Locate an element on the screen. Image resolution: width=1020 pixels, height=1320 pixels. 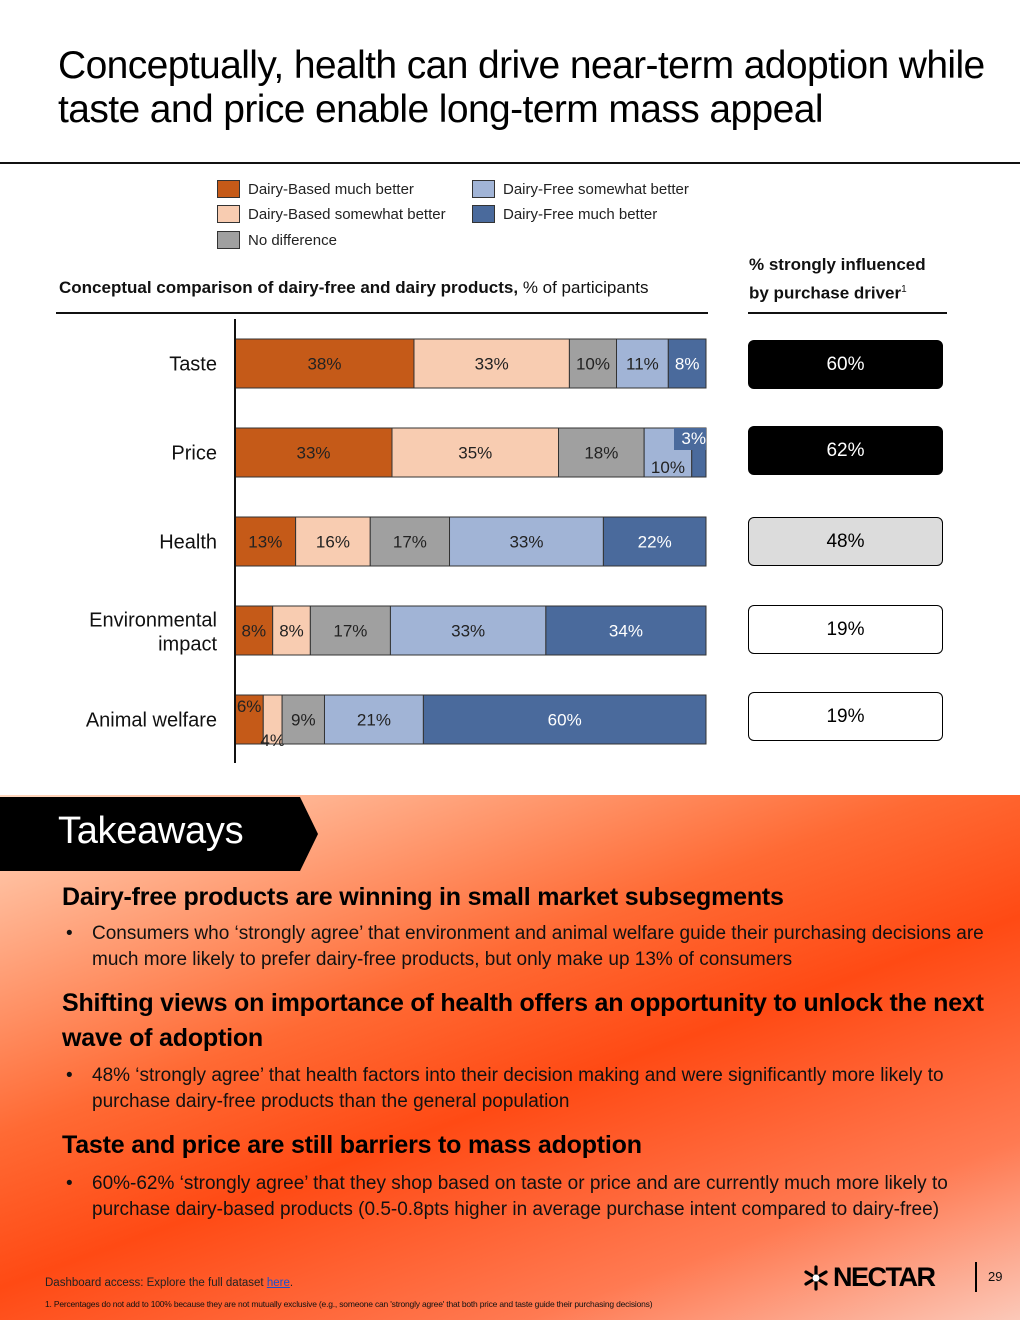
legend-item: Dairy-Based much better is located at coordinates (315, 189).